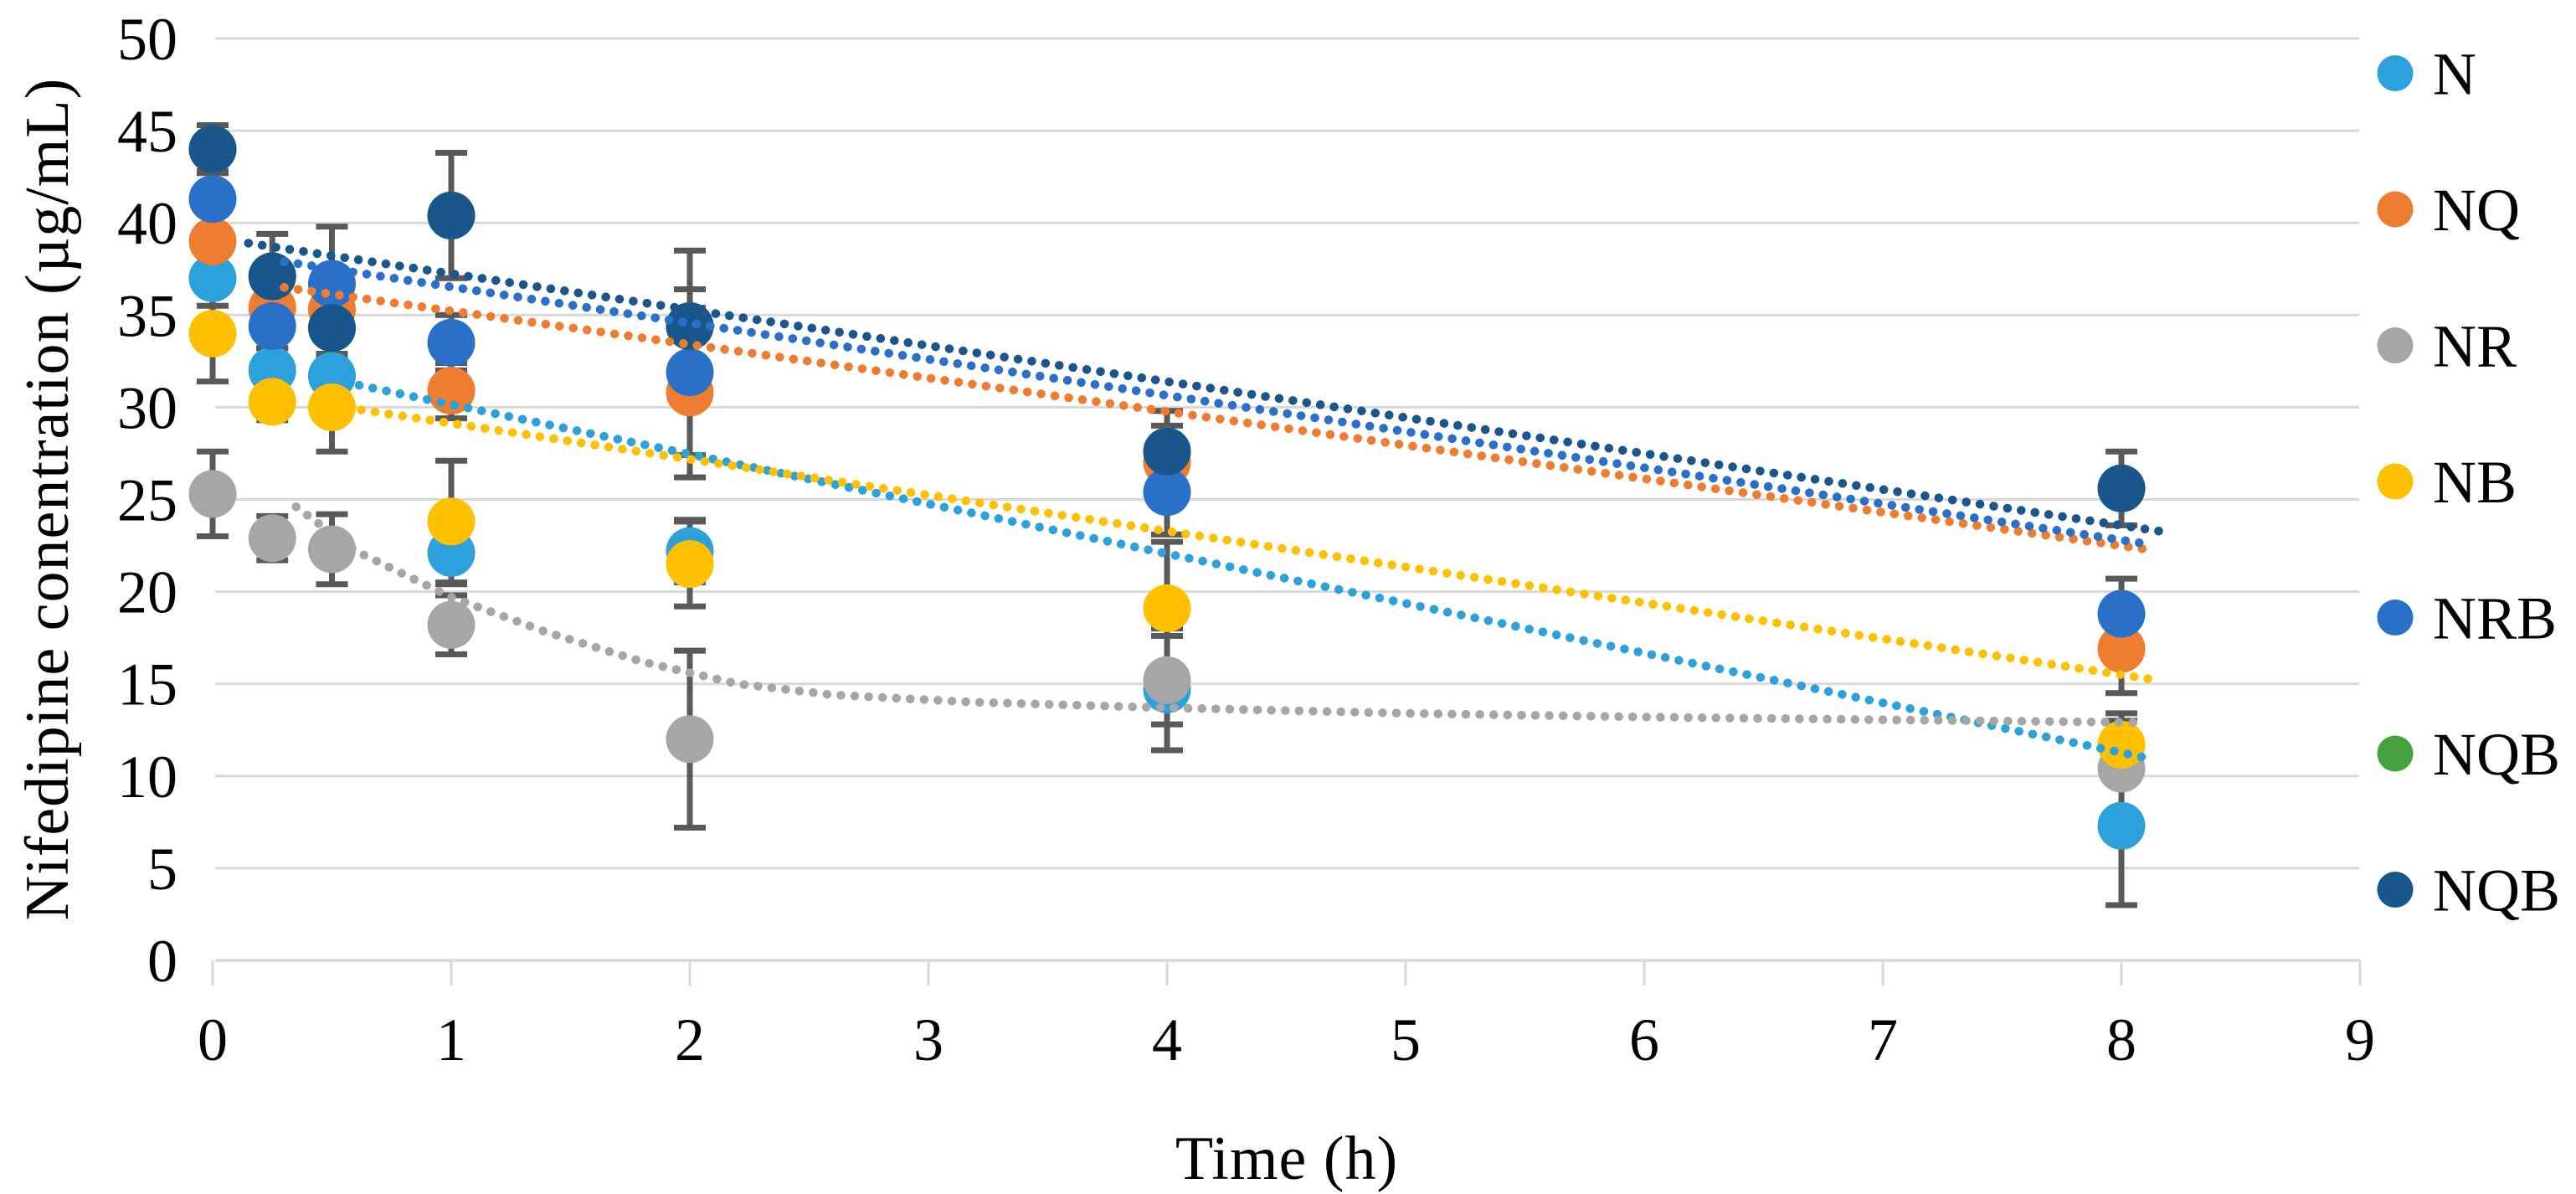 This screenshot has width=2576, height=1194. What do you see at coordinates (2360, 1039) in the screenshot?
I see `x-tick-label: 9` at bounding box center [2360, 1039].